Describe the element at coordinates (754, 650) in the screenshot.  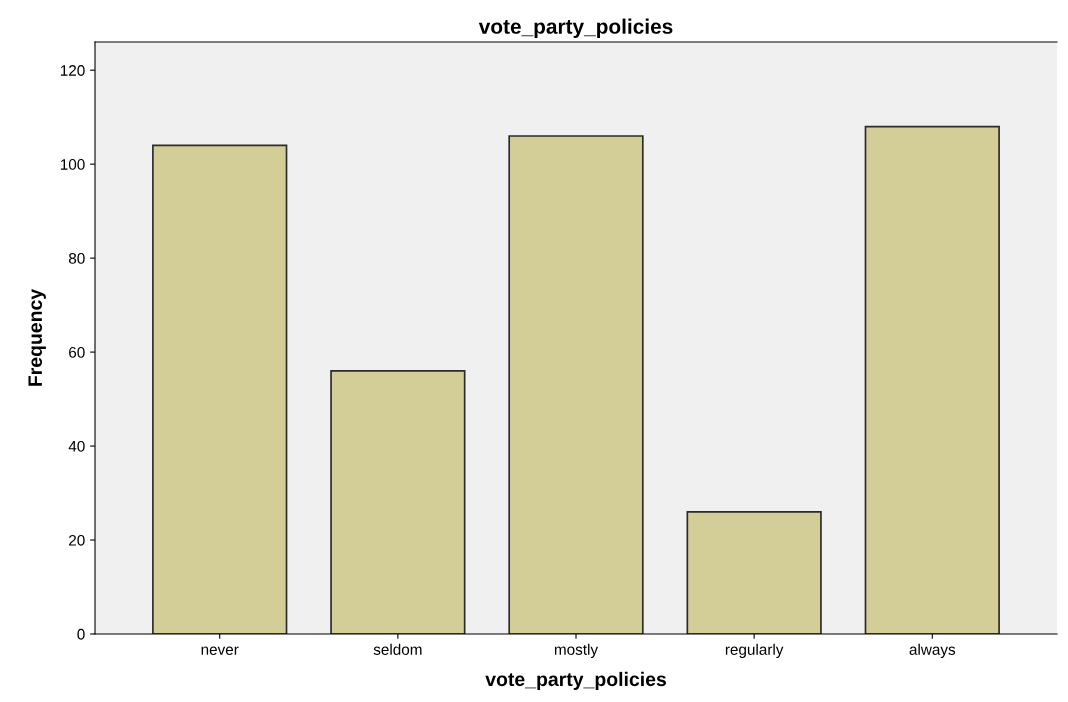
I see `x-tick-label: regularly` at that location.